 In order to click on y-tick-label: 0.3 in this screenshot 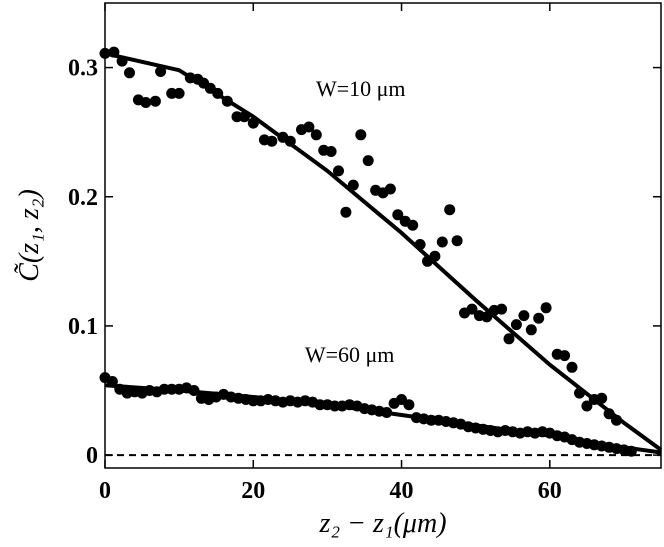, I will do `click(83, 69)`.